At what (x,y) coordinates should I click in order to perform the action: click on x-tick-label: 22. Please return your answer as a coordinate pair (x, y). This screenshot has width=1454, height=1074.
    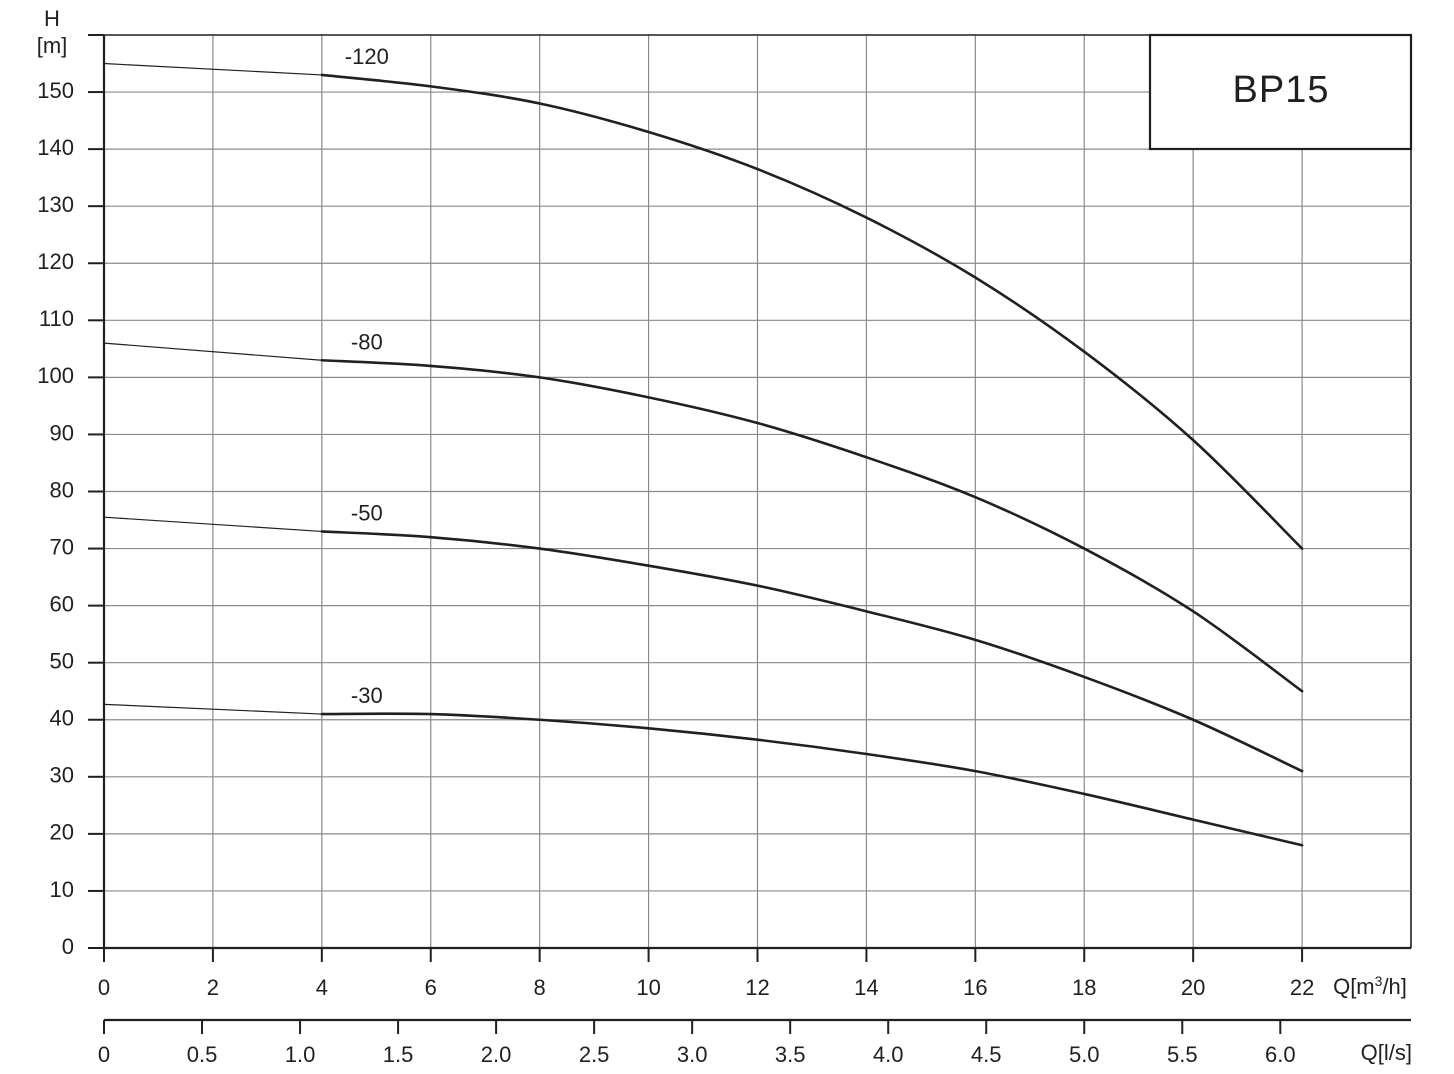
    Looking at the image, I should click on (1302, 987).